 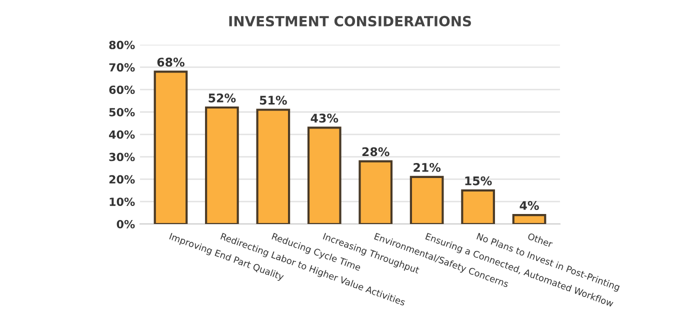 I want to click on y-tick-label: 60%, so click(x=122, y=90).